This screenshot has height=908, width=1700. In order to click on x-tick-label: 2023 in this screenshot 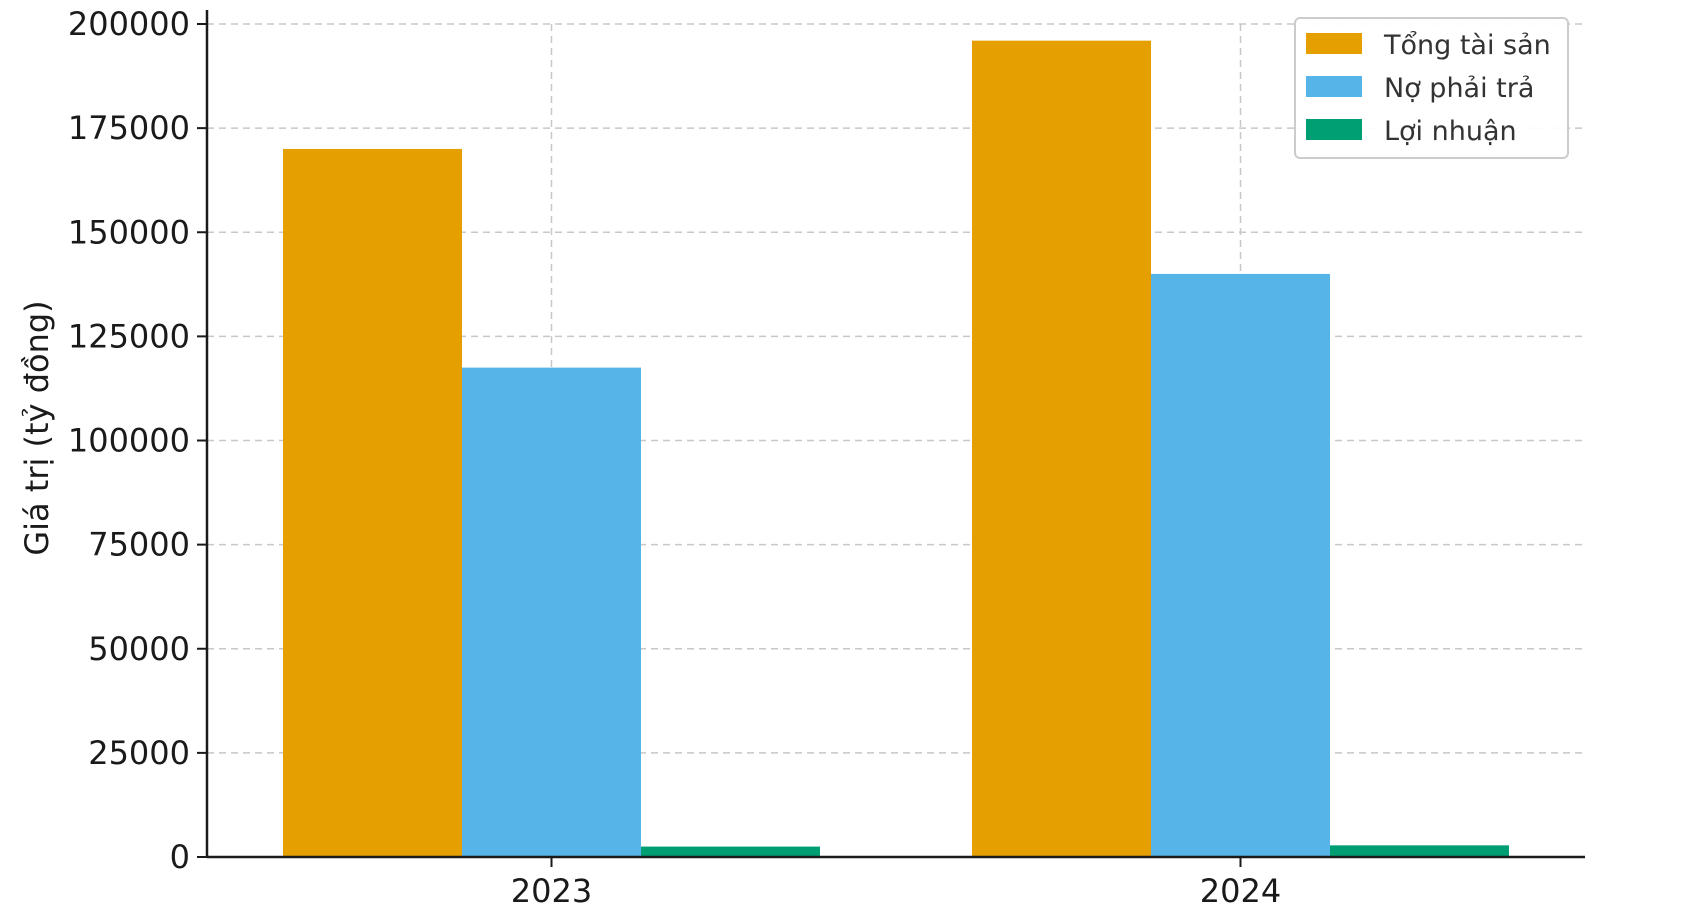, I will do `click(551, 890)`.